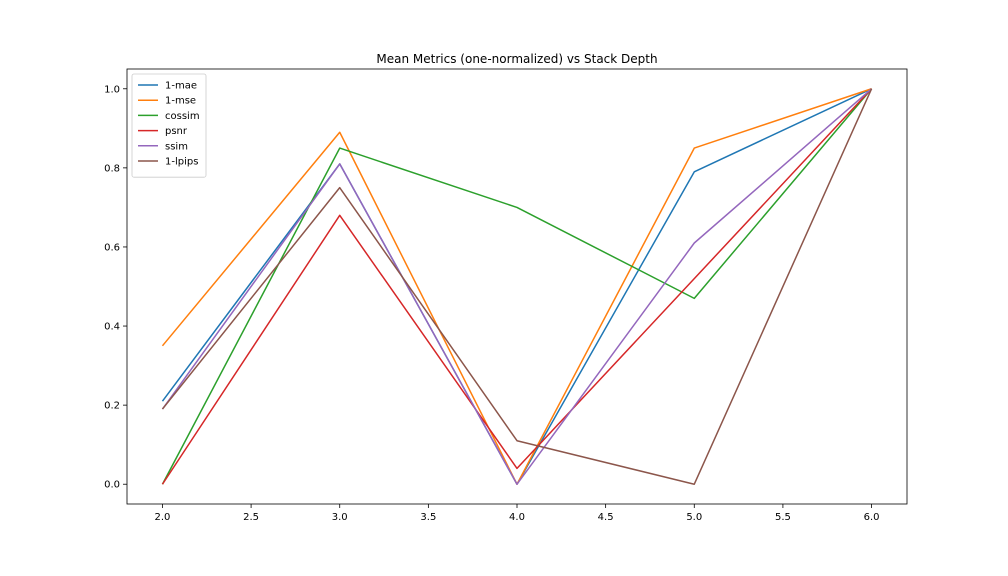 The image size is (1008, 576). Describe the element at coordinates (112, 485) in the screenshot. I see `y-tick-label: 0.0` at that location.